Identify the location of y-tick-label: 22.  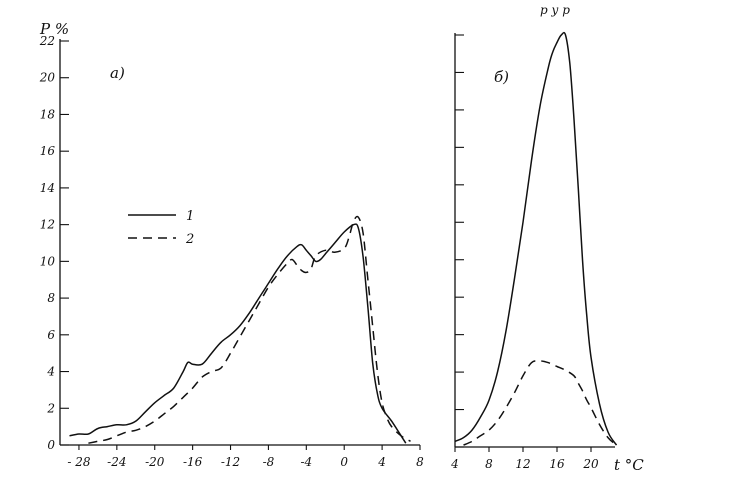
(47, 41).